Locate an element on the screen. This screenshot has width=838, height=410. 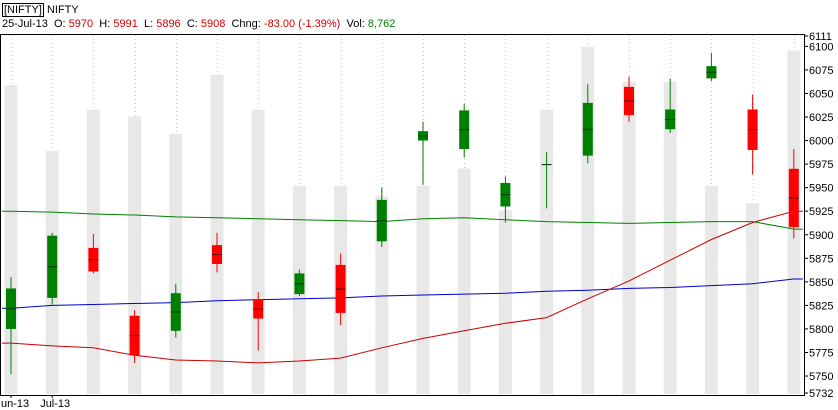
volume-label: Vol: is located at coordinates (355, 24).